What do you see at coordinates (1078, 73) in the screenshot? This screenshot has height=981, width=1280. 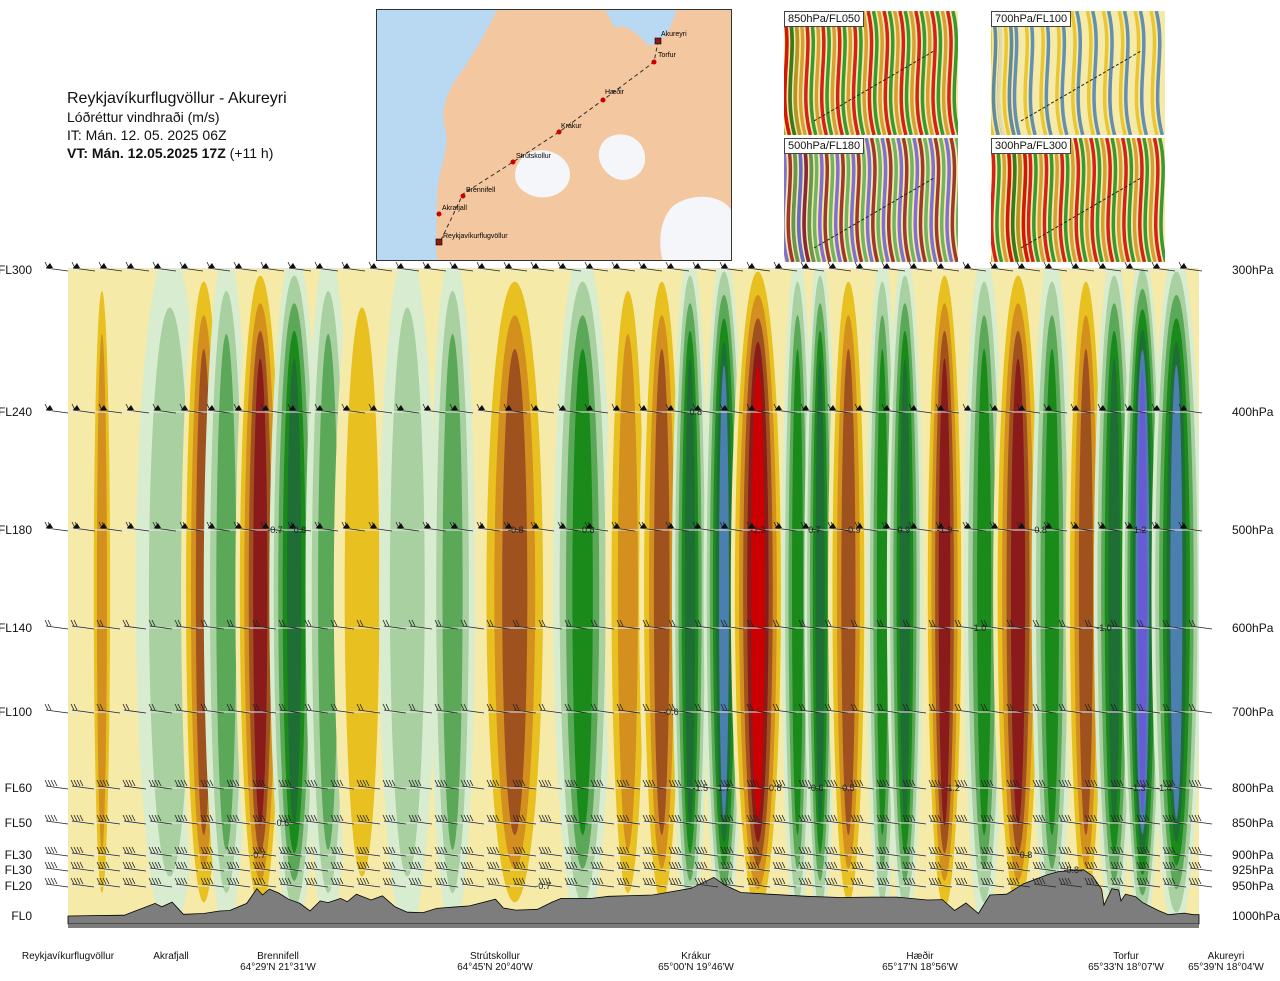 I see `thumbnail-700hpa: 700hPa/FL100` at bounding box center [1078, 73].